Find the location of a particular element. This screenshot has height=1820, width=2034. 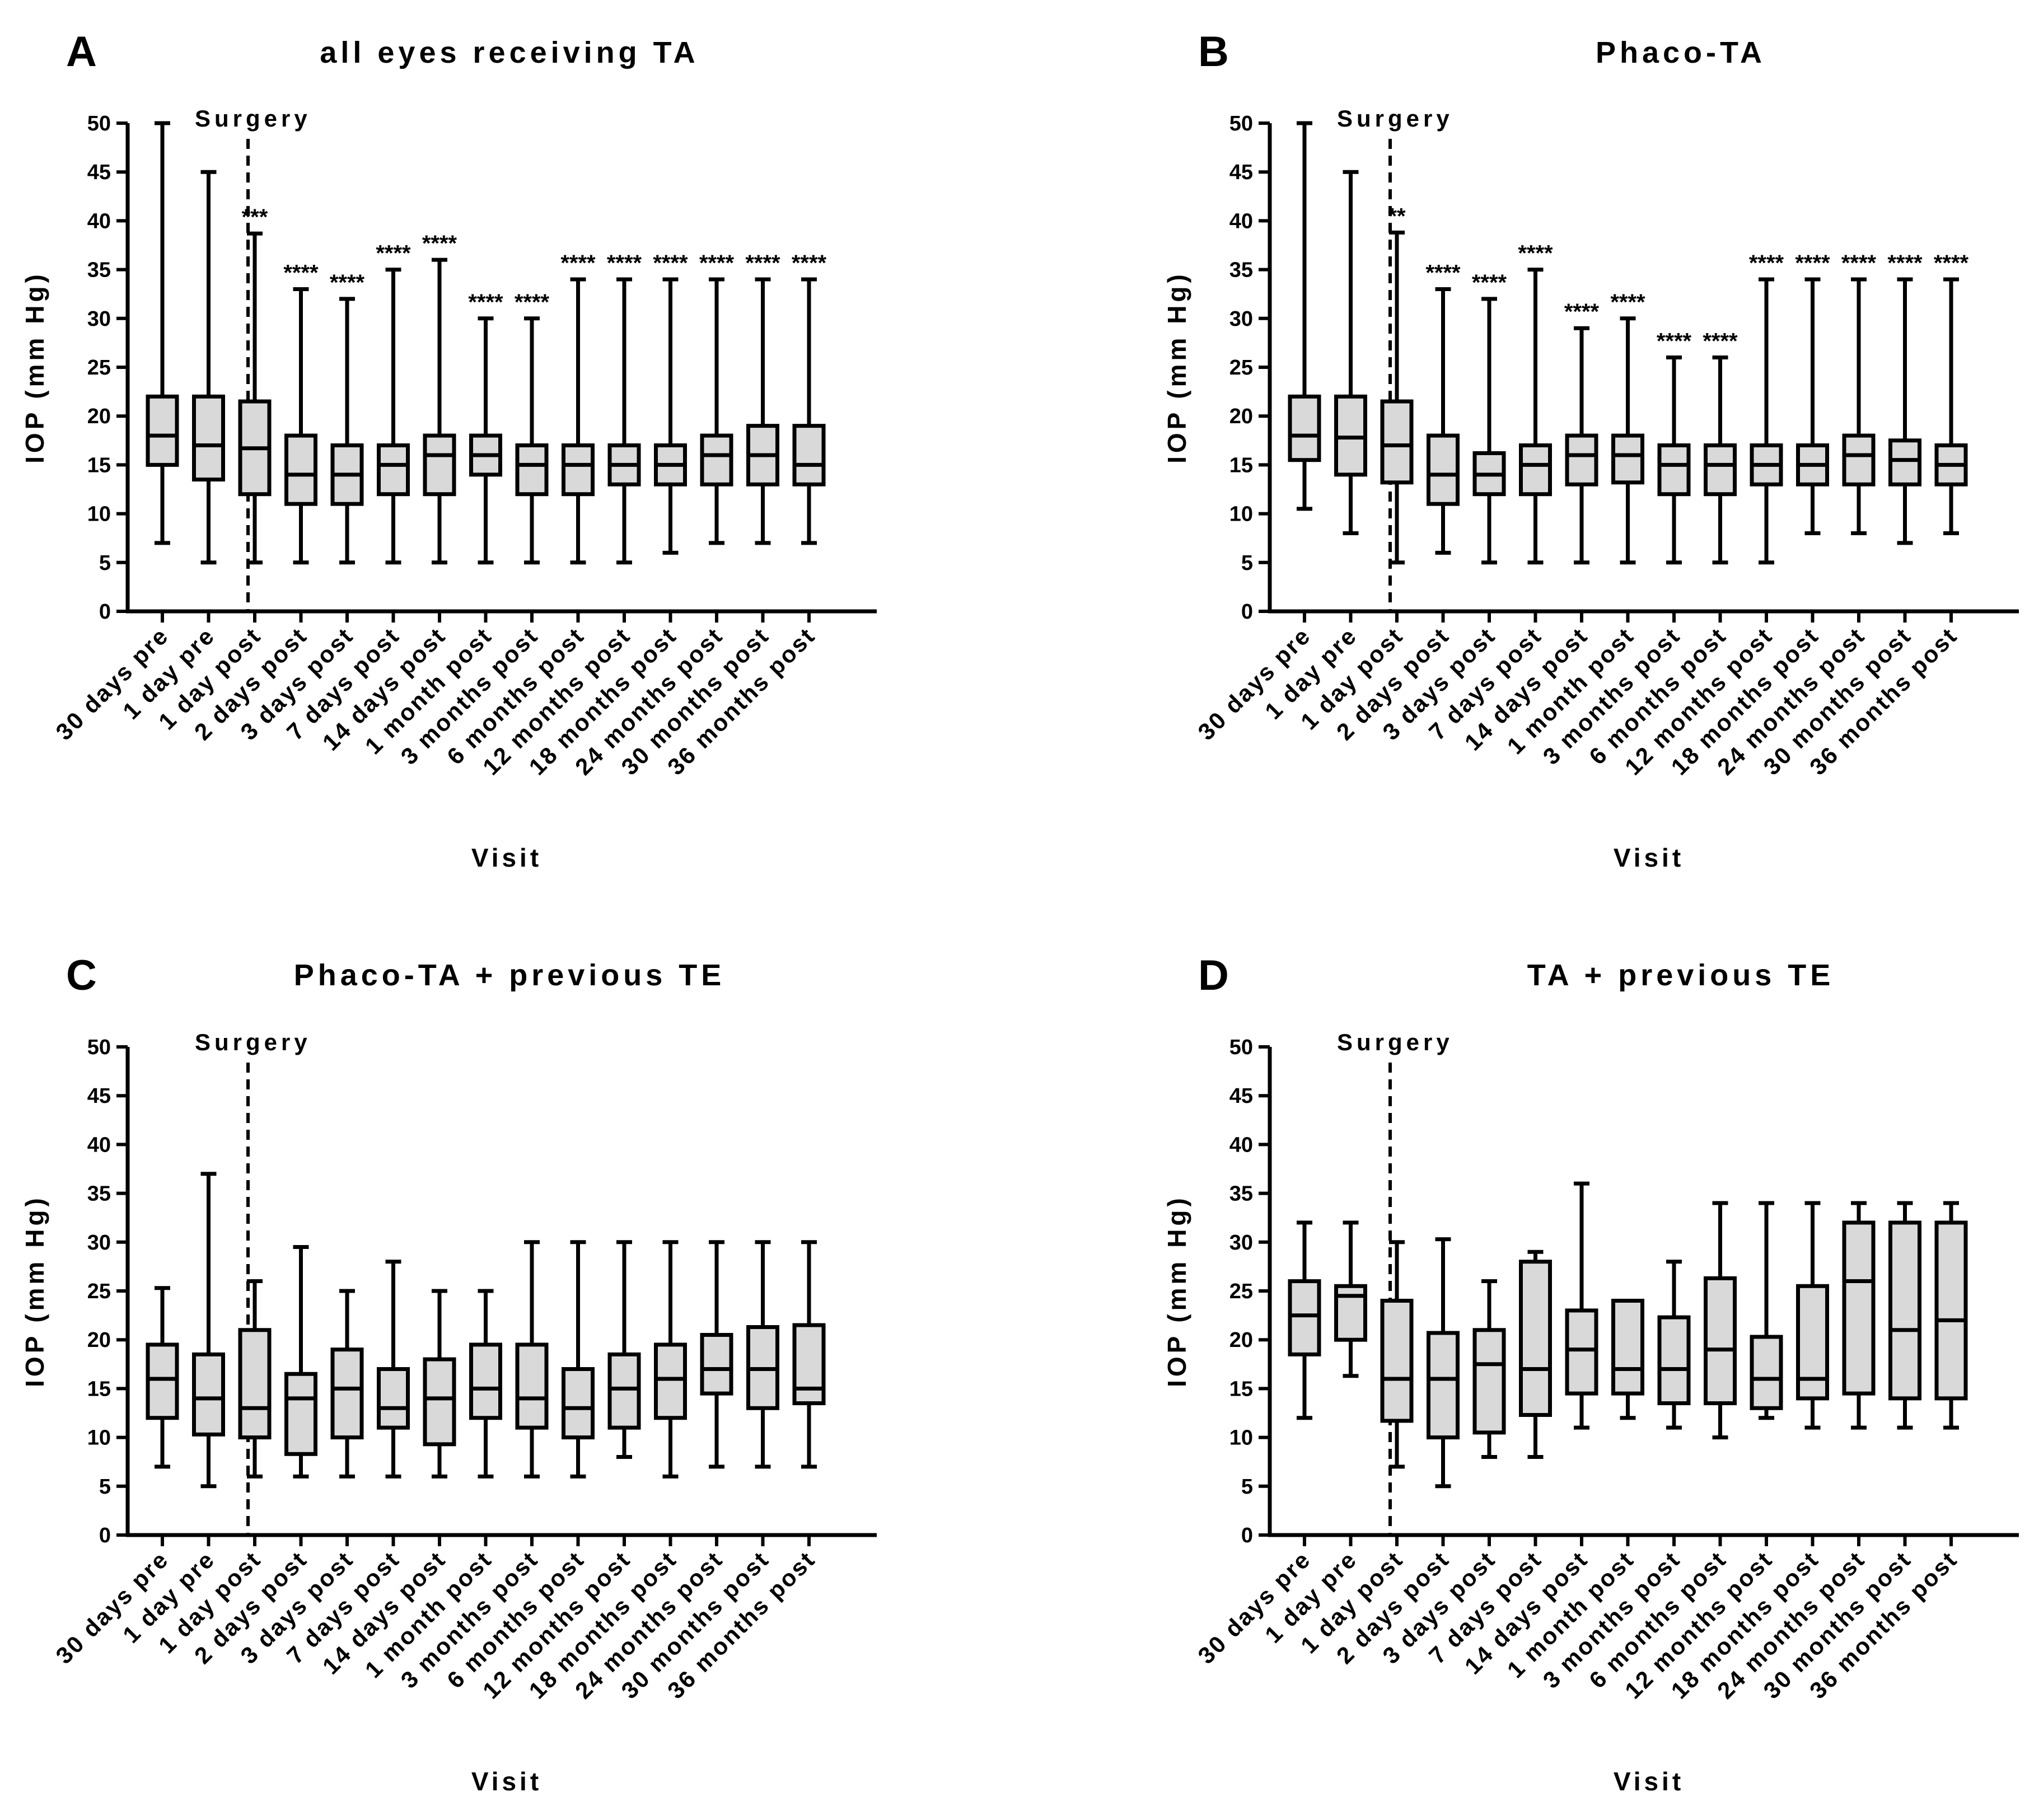

y-tick-label: 50 is located at coordinates (1241, 124).